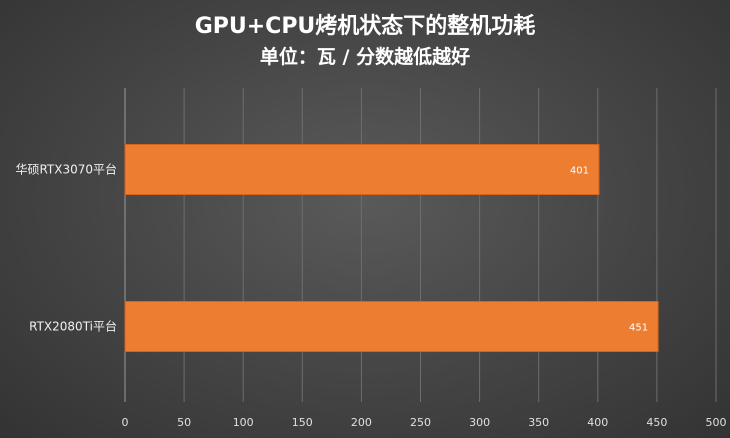 This screenshot has width=730, height=438. Describe the element at coordinates (125, 422) in the screenshot. I see `x-tick-label: 0` at that location.